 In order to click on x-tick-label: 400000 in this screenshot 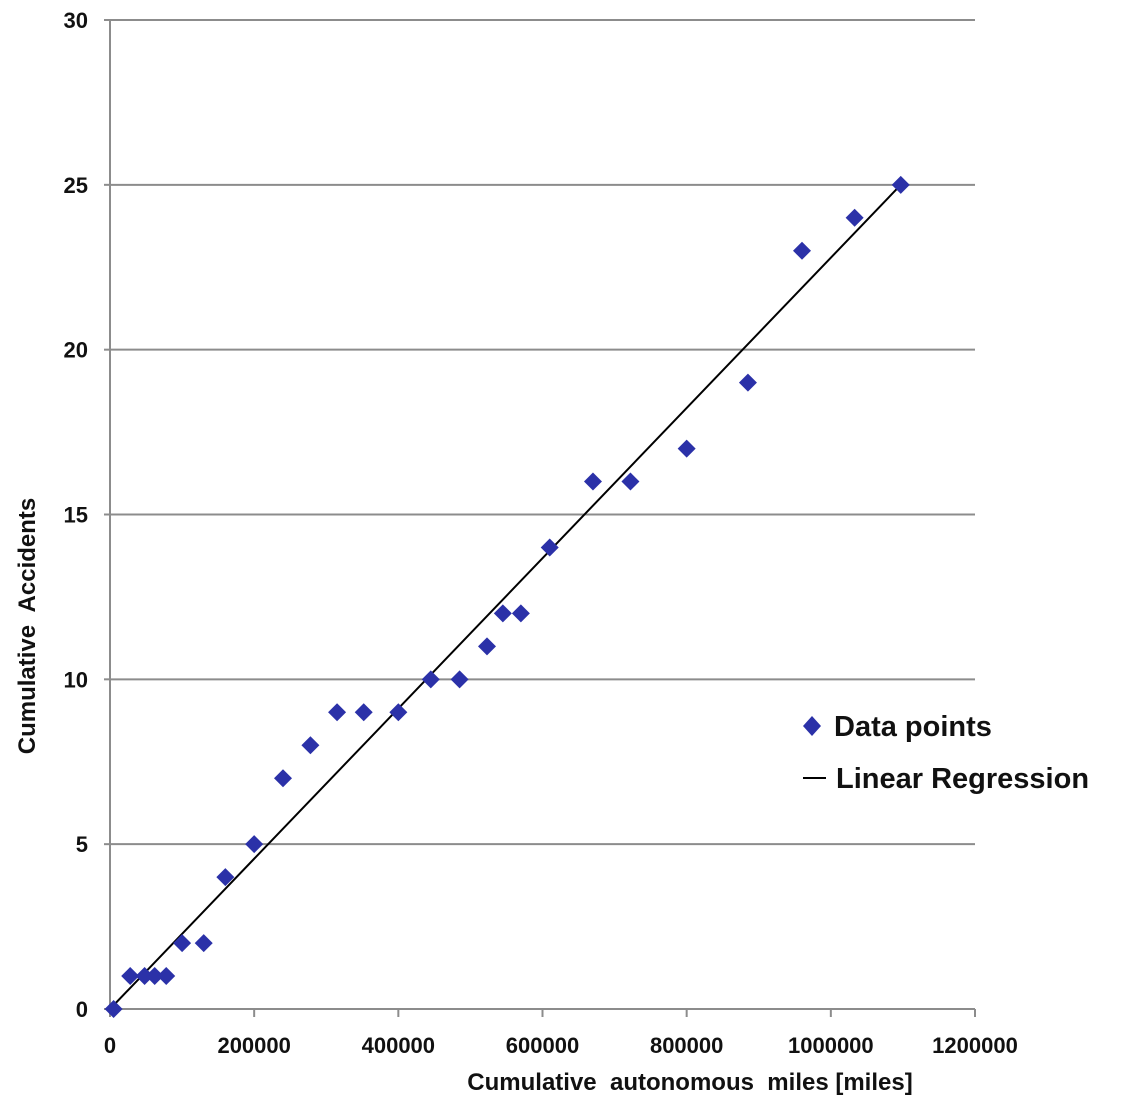, I will do `click(398, 1045)`.